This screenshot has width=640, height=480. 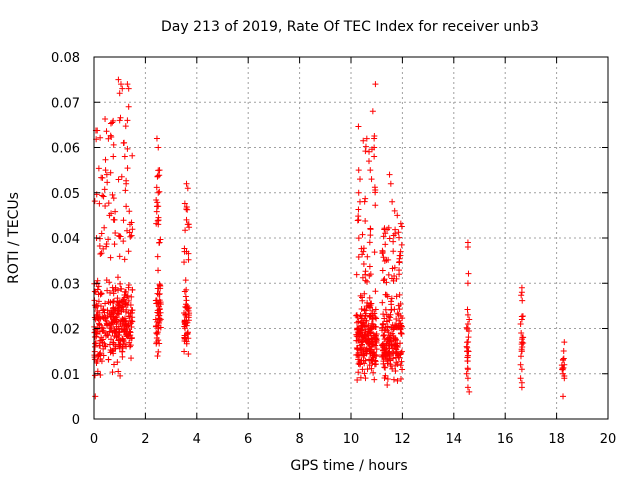 I want to click on y-tick-label: 0.02, so click(x=65, y=330).